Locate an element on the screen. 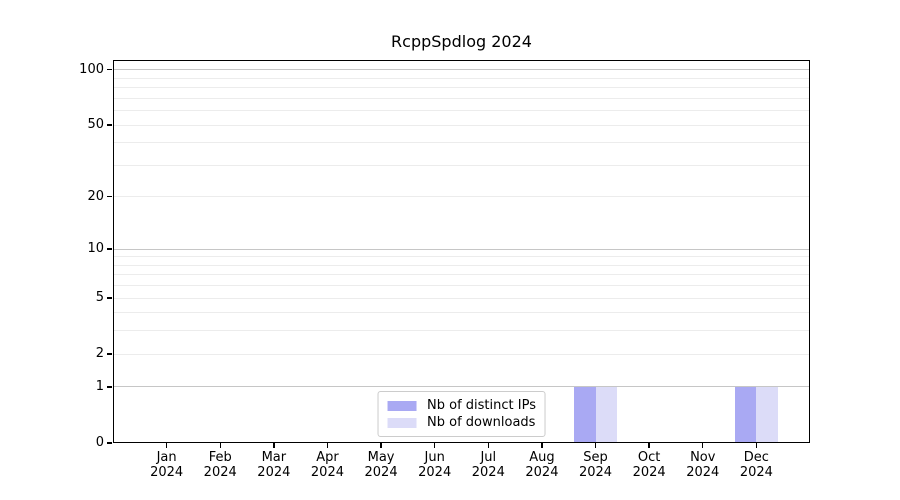 The image size is (900, 500). x-tick-apr is located at coordinates (327, 445).